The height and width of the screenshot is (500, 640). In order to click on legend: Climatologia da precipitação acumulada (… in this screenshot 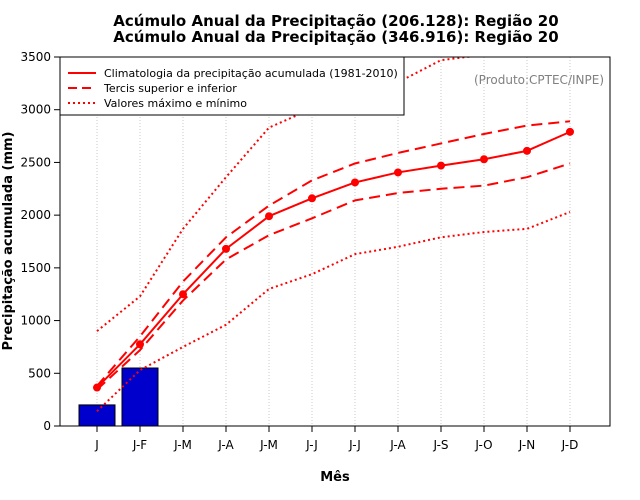, I will do `click(232, 86)`.